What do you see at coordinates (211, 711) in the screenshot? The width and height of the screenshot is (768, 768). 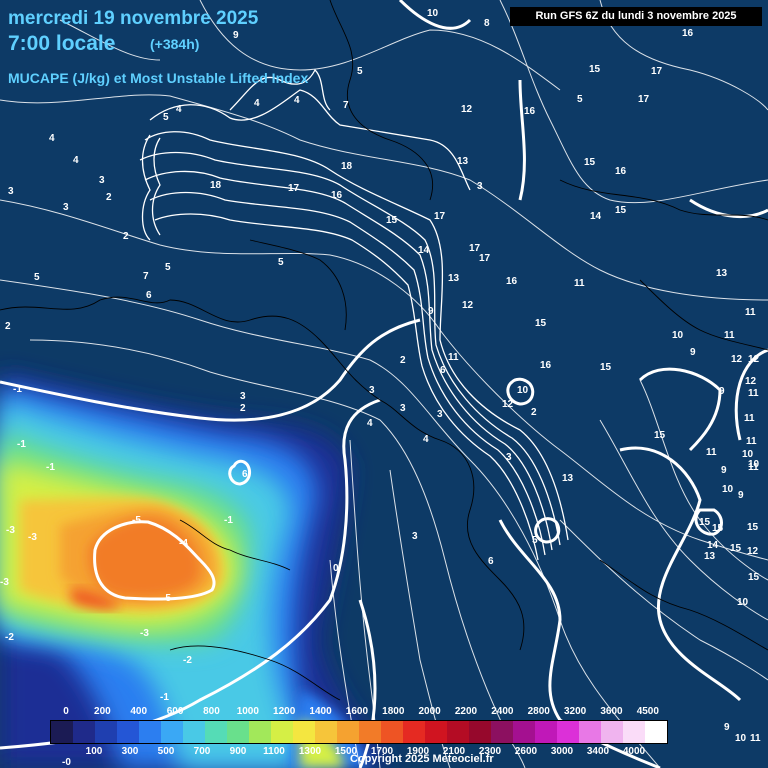 I see `legend-tick-upper: 800` at bounding box center [211, 711].